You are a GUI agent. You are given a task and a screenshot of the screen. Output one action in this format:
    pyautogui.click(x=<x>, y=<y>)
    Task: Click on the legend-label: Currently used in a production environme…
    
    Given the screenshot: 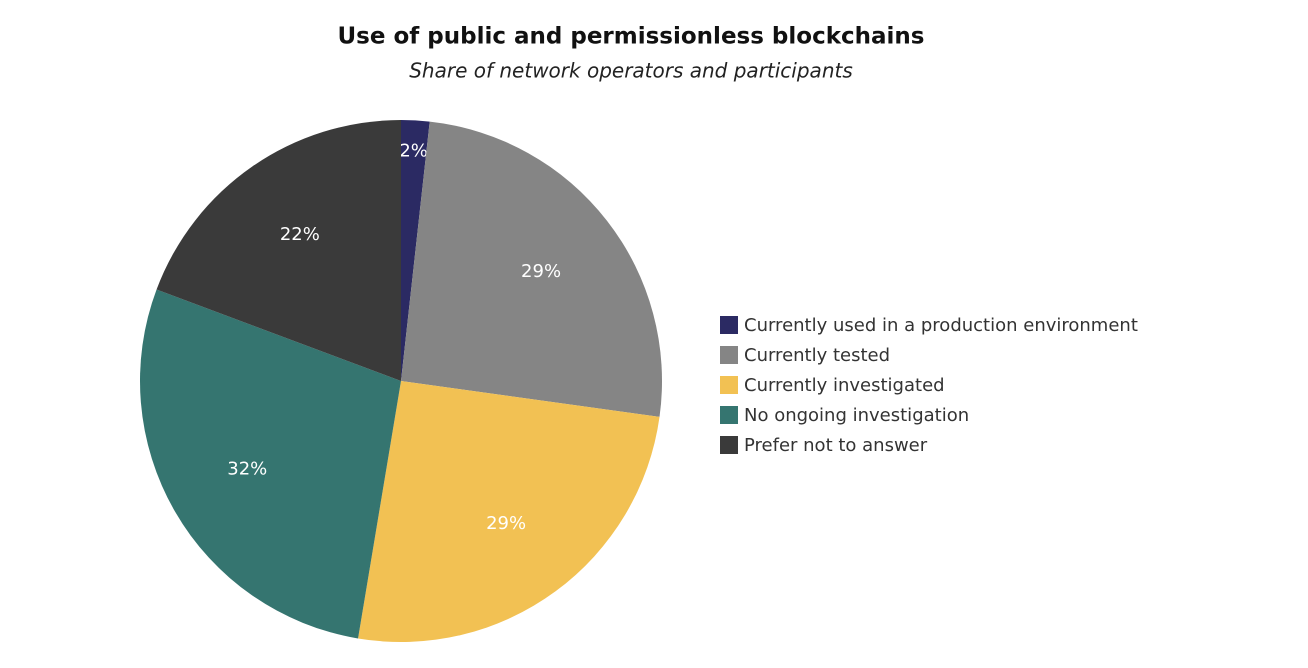 What is the action you would take?
    pyautogui.click(x=941, y=325)
    